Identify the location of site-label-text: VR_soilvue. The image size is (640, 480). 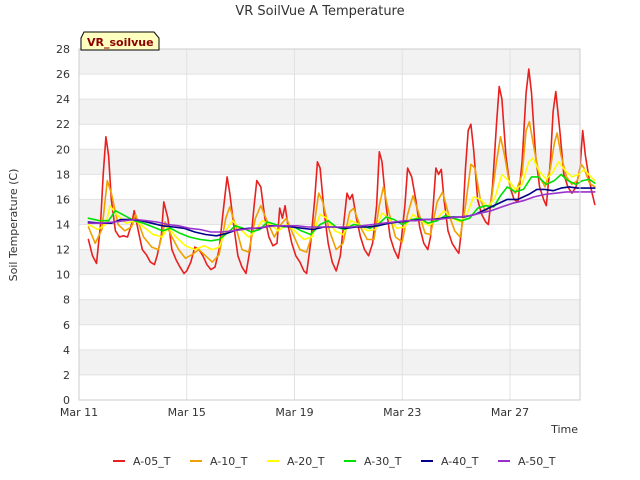
(120, 42).